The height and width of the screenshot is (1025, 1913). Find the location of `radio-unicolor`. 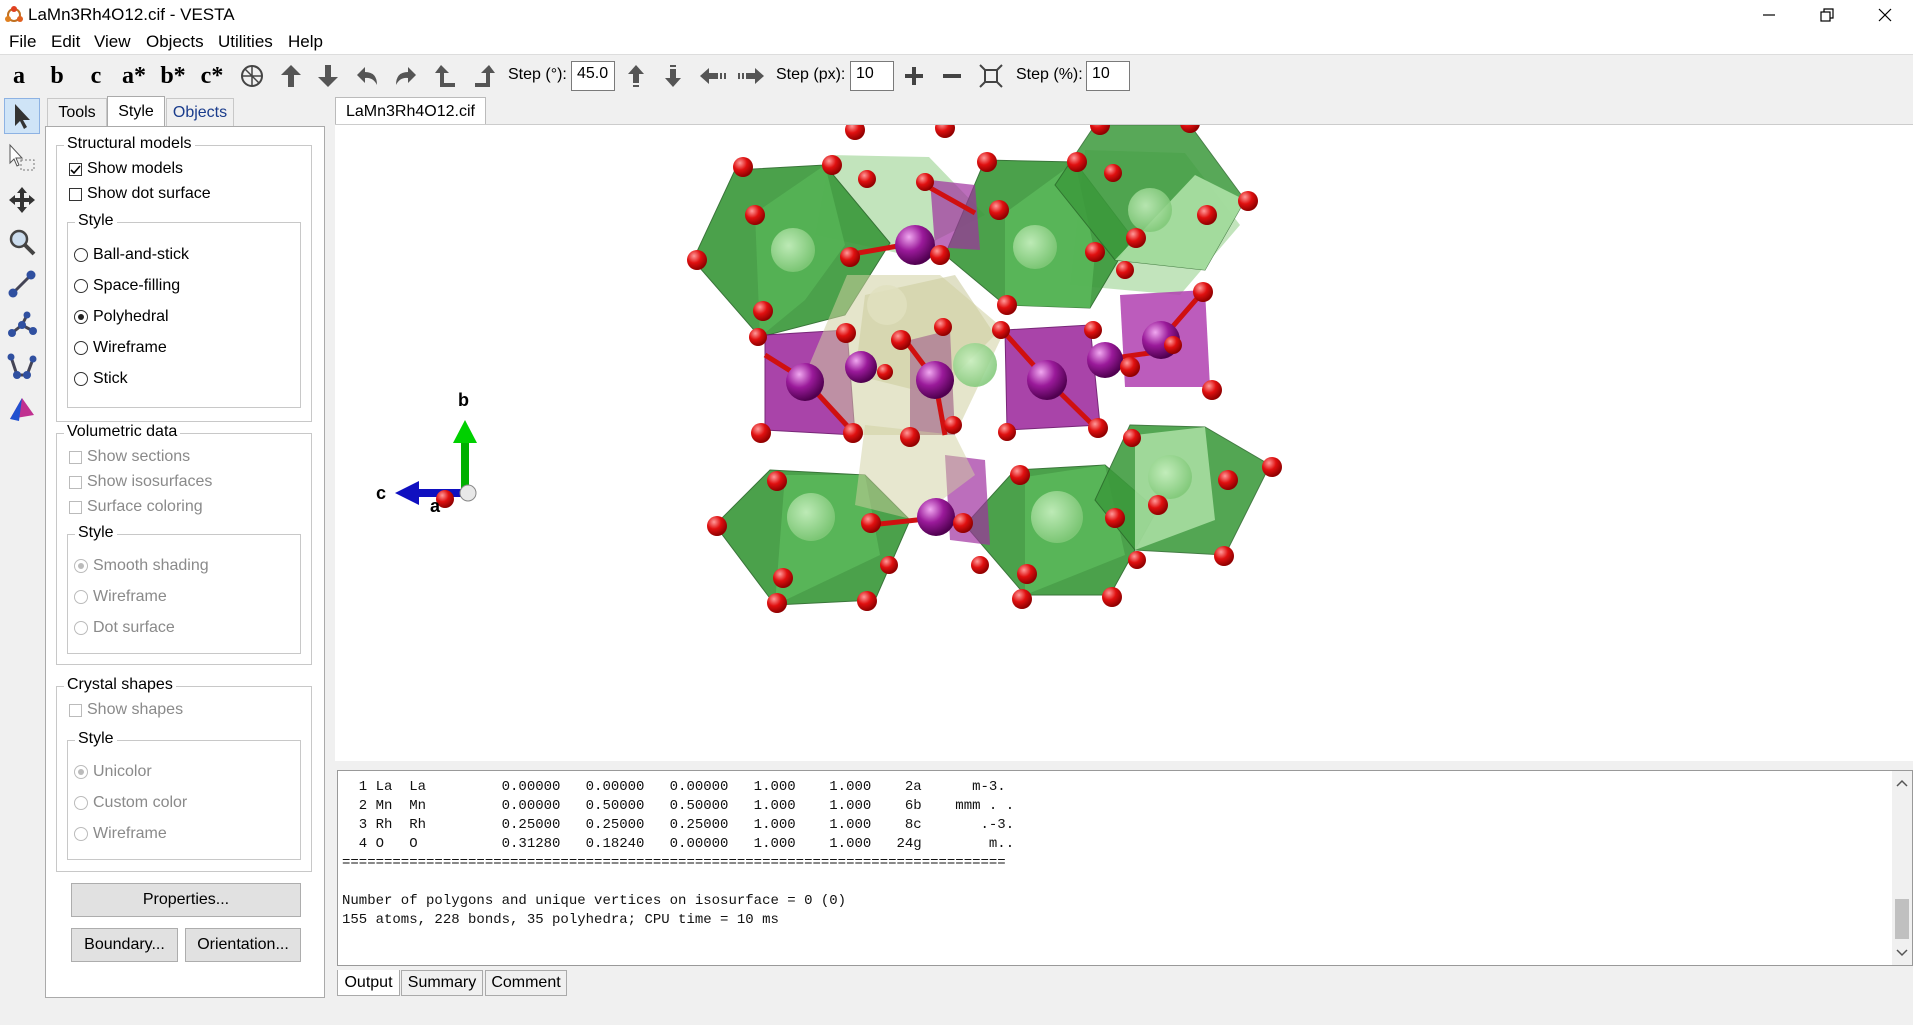

radio-unicolor is located at coordinates (81, 772).